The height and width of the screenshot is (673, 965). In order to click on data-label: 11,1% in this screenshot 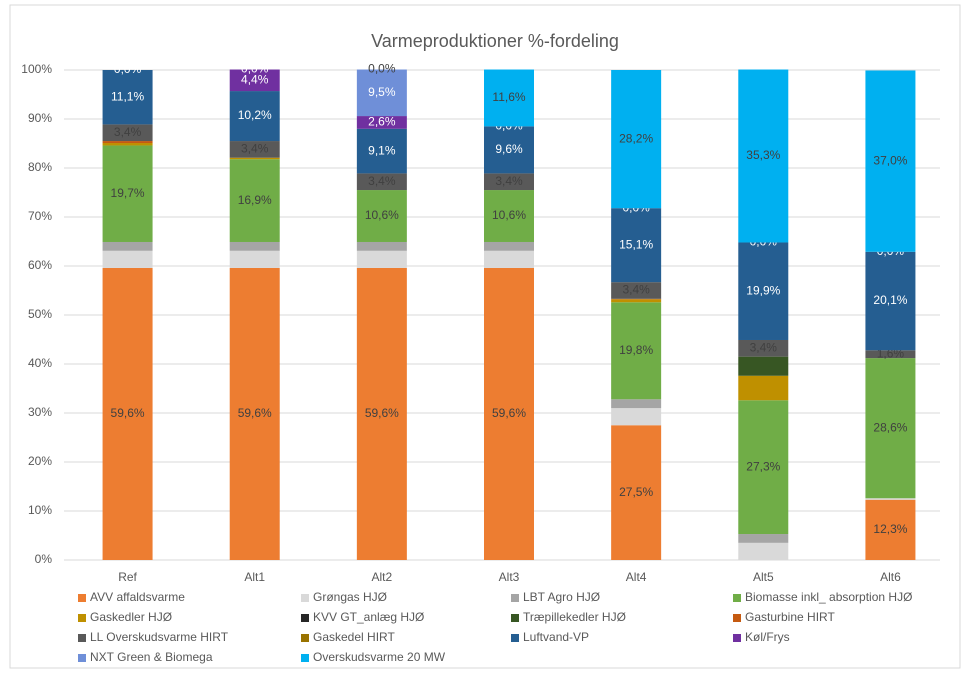, I will do `click(127, 96)`.